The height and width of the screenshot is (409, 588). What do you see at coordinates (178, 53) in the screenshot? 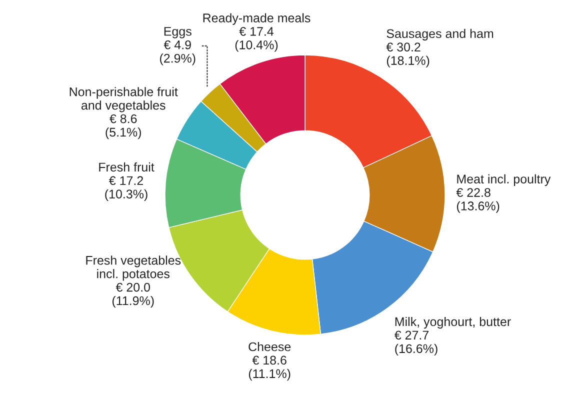
I see `data-label: € 4.9 (2.9%)` at bounding box center [178, 53].